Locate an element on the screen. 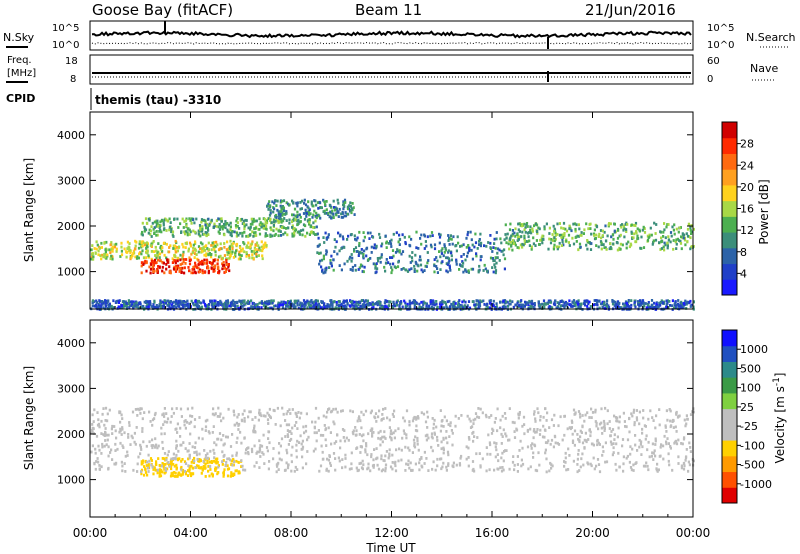 This screenshot has height=554, width=800. nave-right-tick-low: 0 is located at coordinates (710, 79).